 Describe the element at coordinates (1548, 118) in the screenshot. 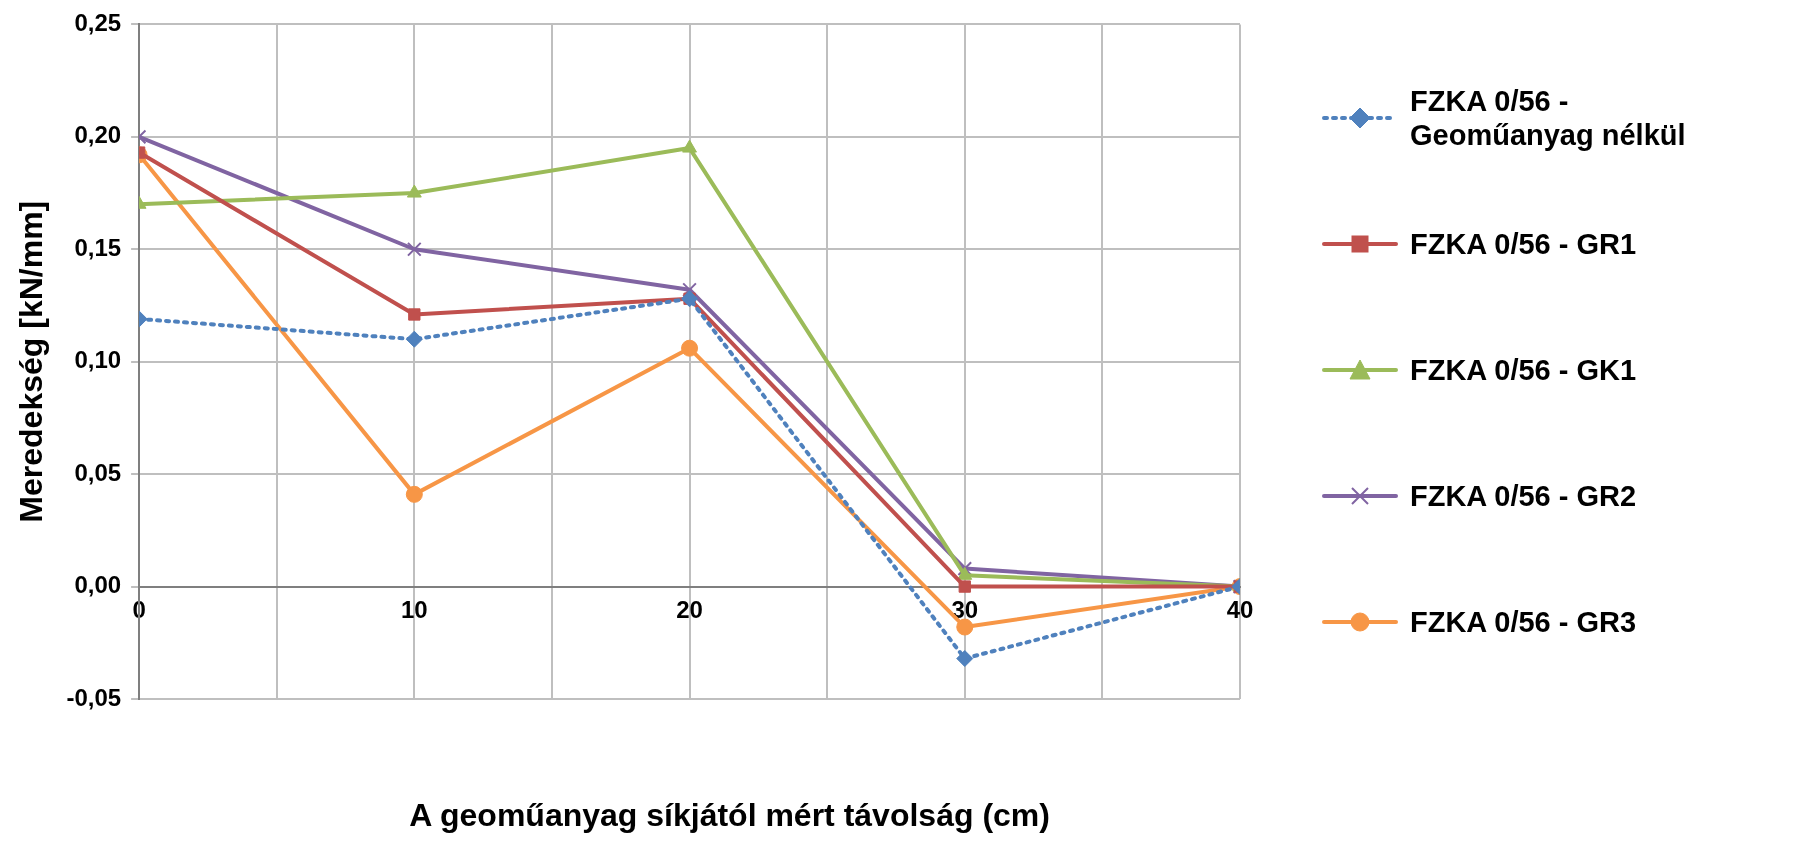

I see `legend-label: FZKA 0/56 - Geoműanyag nélkül` at that location.